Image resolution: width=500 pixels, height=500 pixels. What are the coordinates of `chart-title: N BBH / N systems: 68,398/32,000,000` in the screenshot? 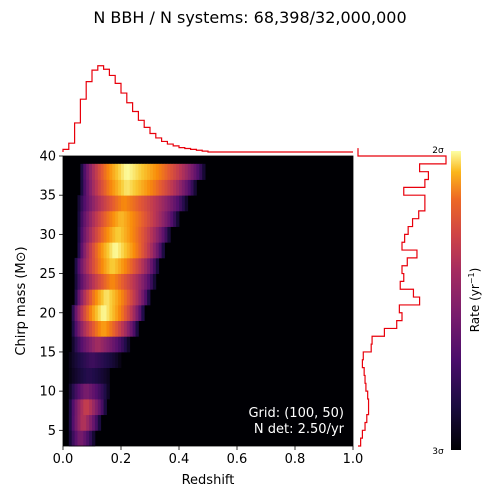 It's located at (250, 17).